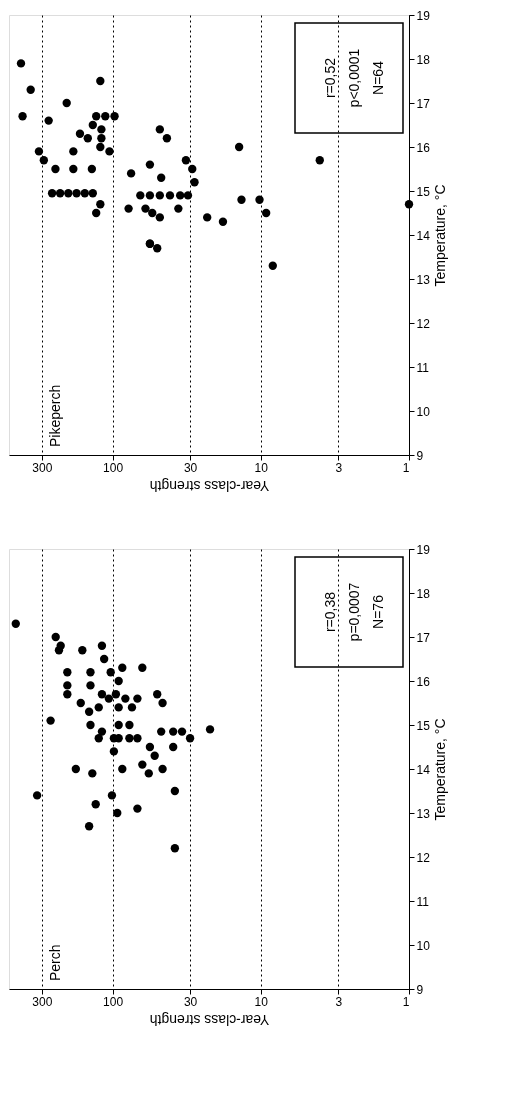  Describe the element at coordinates (354, 612) in the screenshot. I see `annotation: p=0,0007` at that location.